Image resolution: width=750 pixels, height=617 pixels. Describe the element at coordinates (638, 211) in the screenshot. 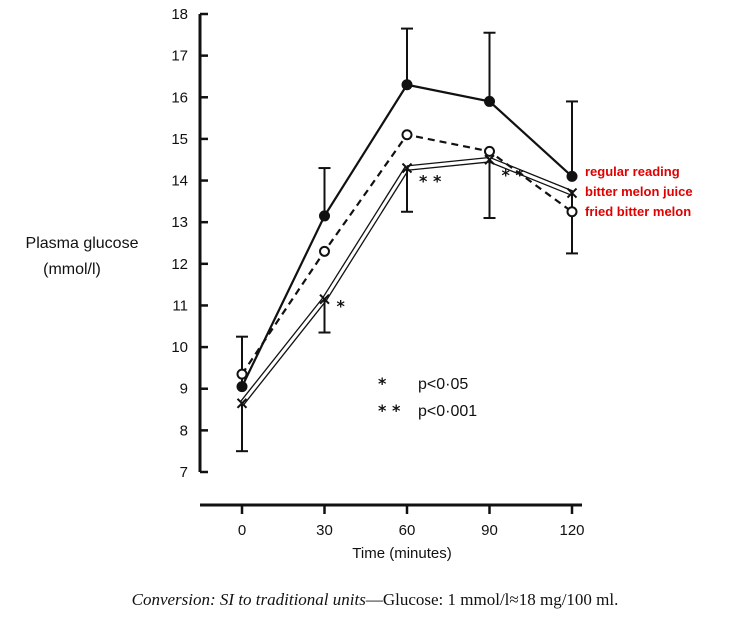

I see `series-label-fried-bitter-melon: fried bitter melon` at that location.